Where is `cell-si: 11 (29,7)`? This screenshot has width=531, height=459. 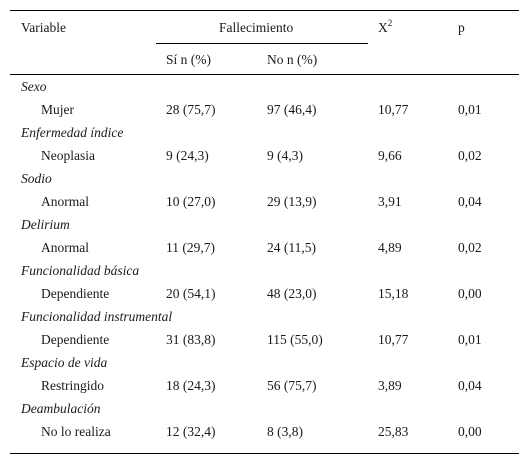
cell-si: 11 (29,7) is located at coordinates (190, 247).